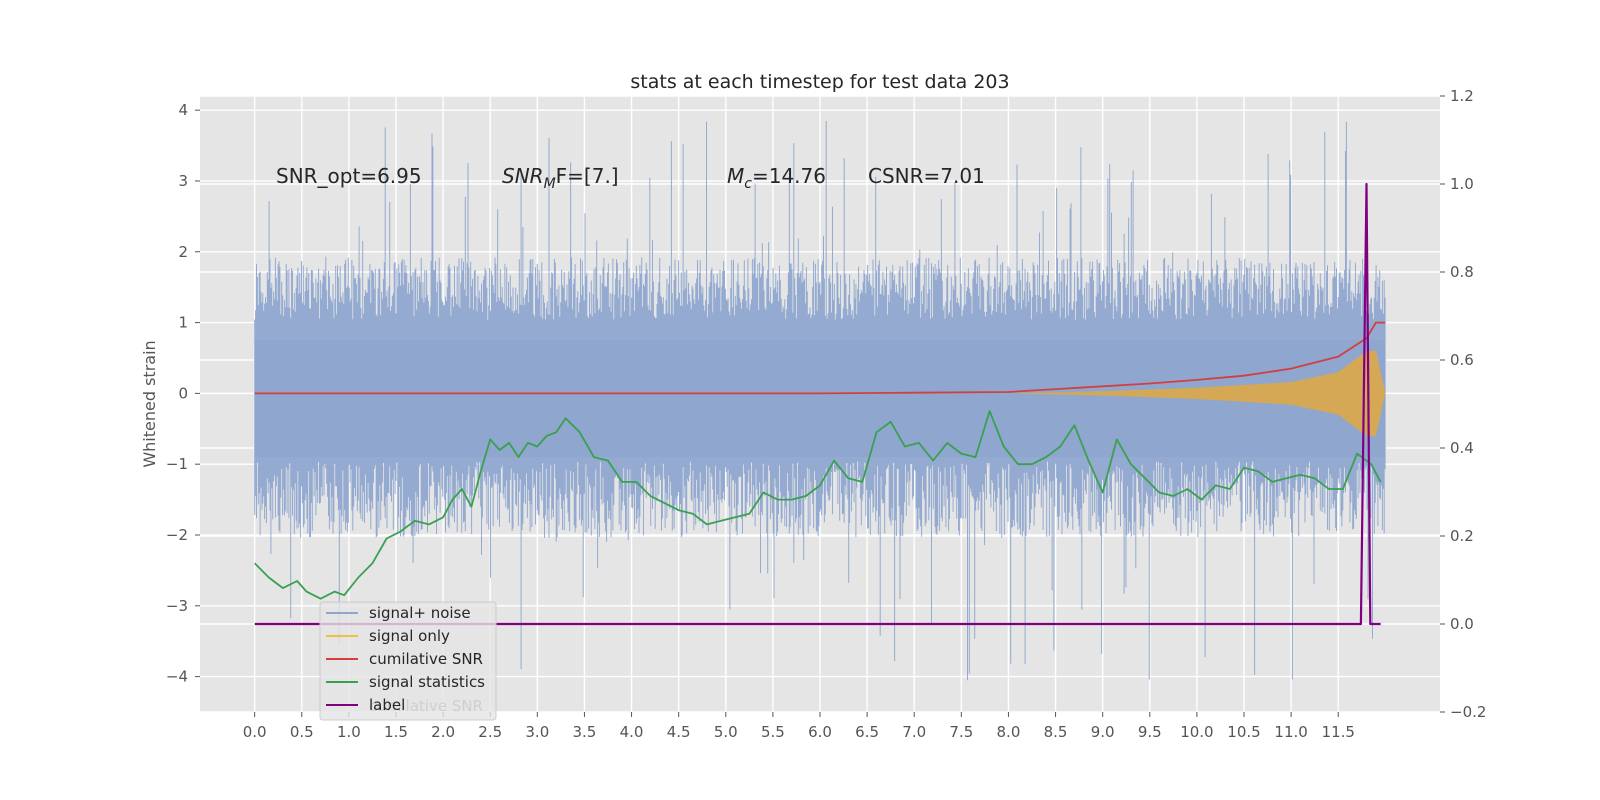 This screenshot has width=1600, height=800. I want to click on x-tick-label: 11.0, so click(1290, 732).